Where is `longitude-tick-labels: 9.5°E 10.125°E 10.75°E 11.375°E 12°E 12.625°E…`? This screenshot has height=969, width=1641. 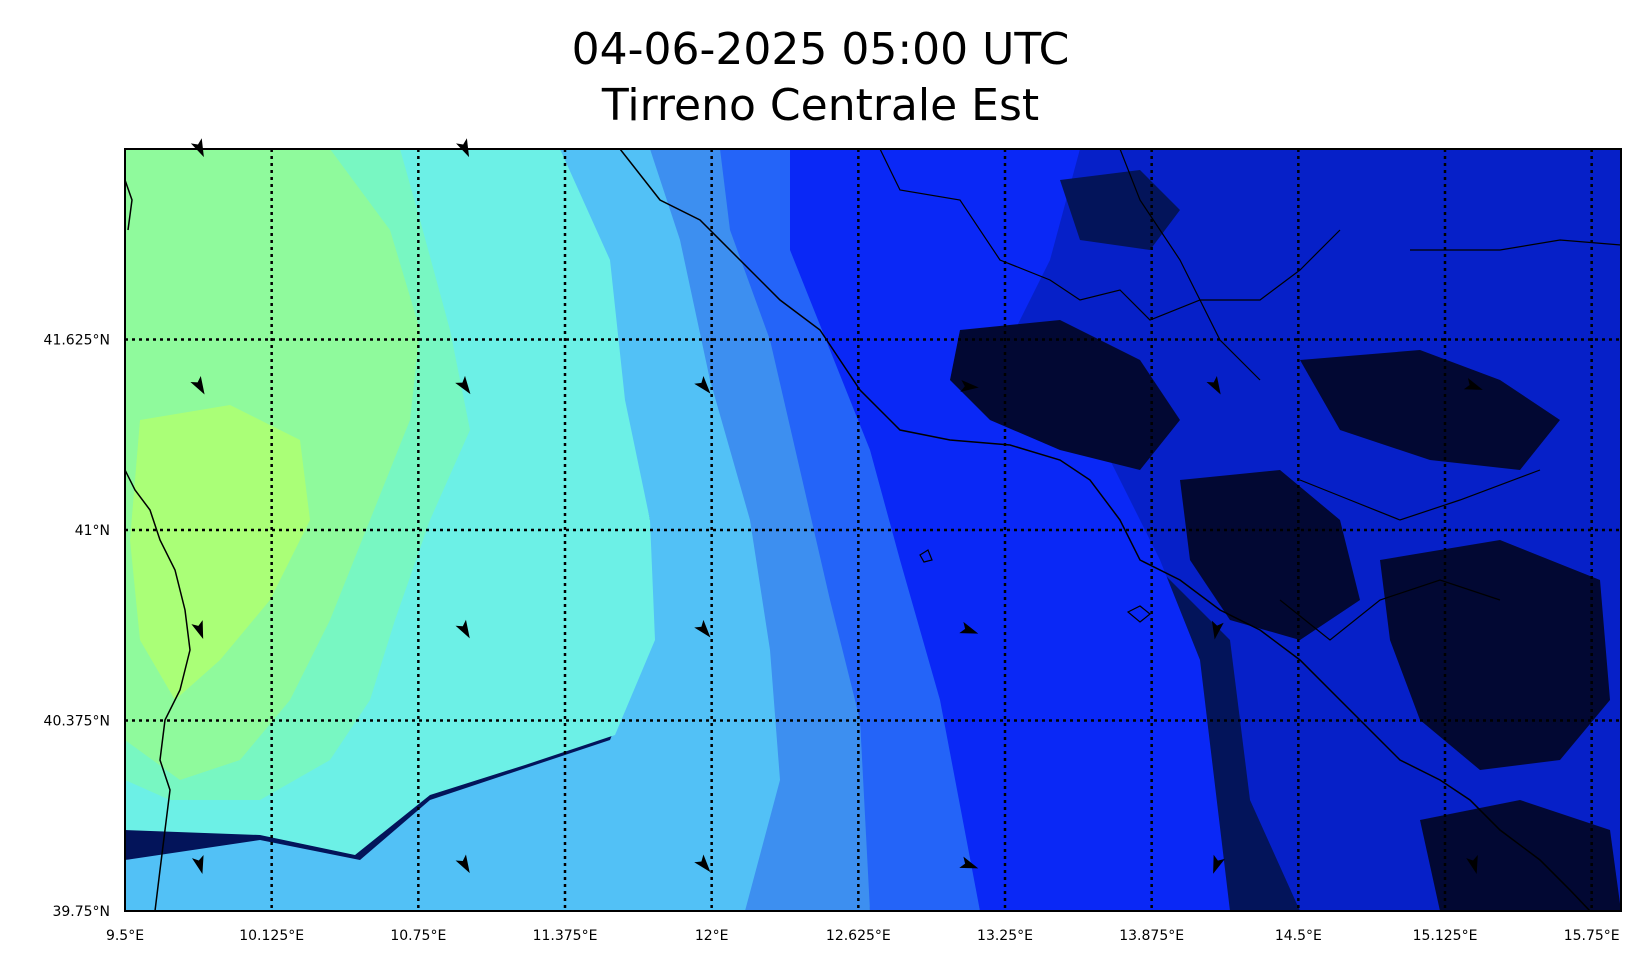 longitude-tick-labels: 9.5°E 10.125°E 10.75°E 11.375°E 12°E 12.625°E… is located at coordinates (863, 936).